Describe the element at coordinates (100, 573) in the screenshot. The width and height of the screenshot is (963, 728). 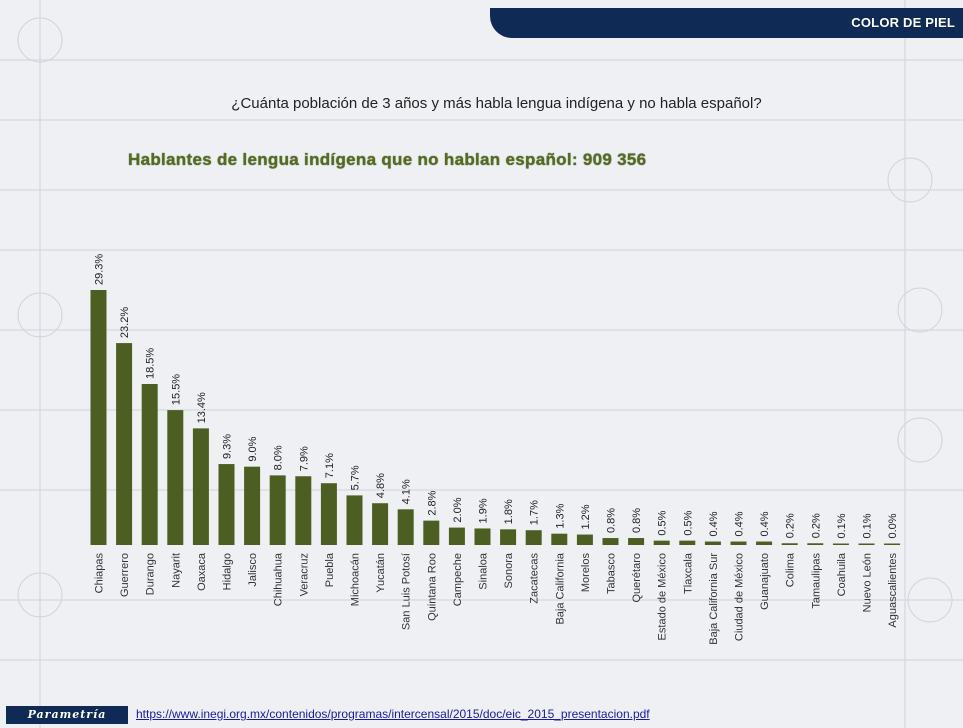
I see `category-label-1: Chiapas` at that location.